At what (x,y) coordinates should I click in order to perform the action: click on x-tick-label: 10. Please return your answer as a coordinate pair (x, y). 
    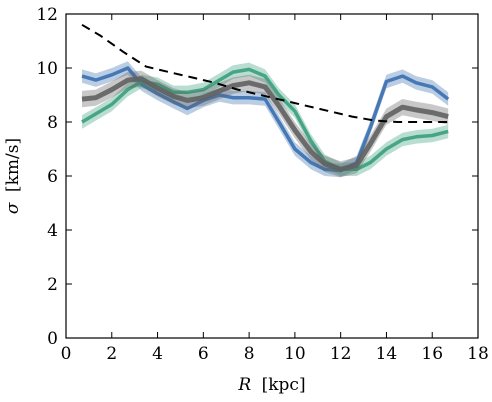
    Looking at the image, I should click on (295, 354).